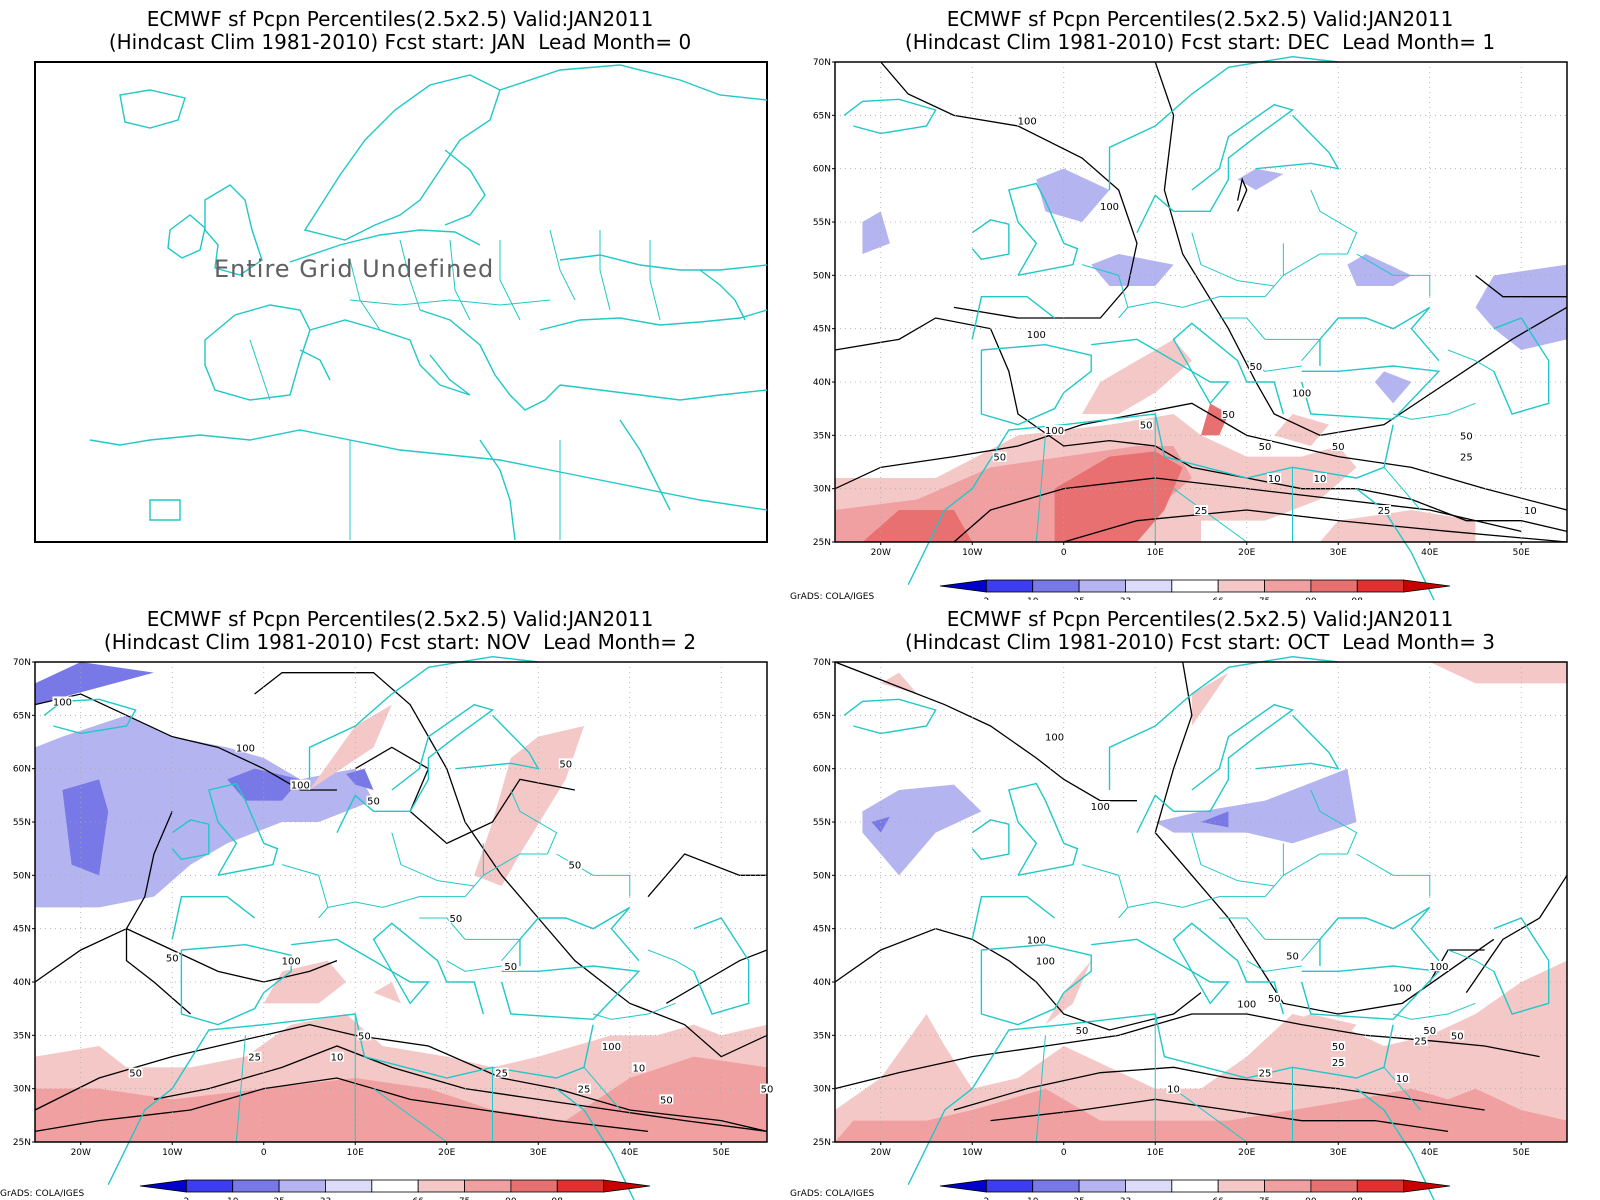 The width and height of the screenshot is (1600, 1200). I want to click on lon-tick-label: 30E, so click(1338, 1153).